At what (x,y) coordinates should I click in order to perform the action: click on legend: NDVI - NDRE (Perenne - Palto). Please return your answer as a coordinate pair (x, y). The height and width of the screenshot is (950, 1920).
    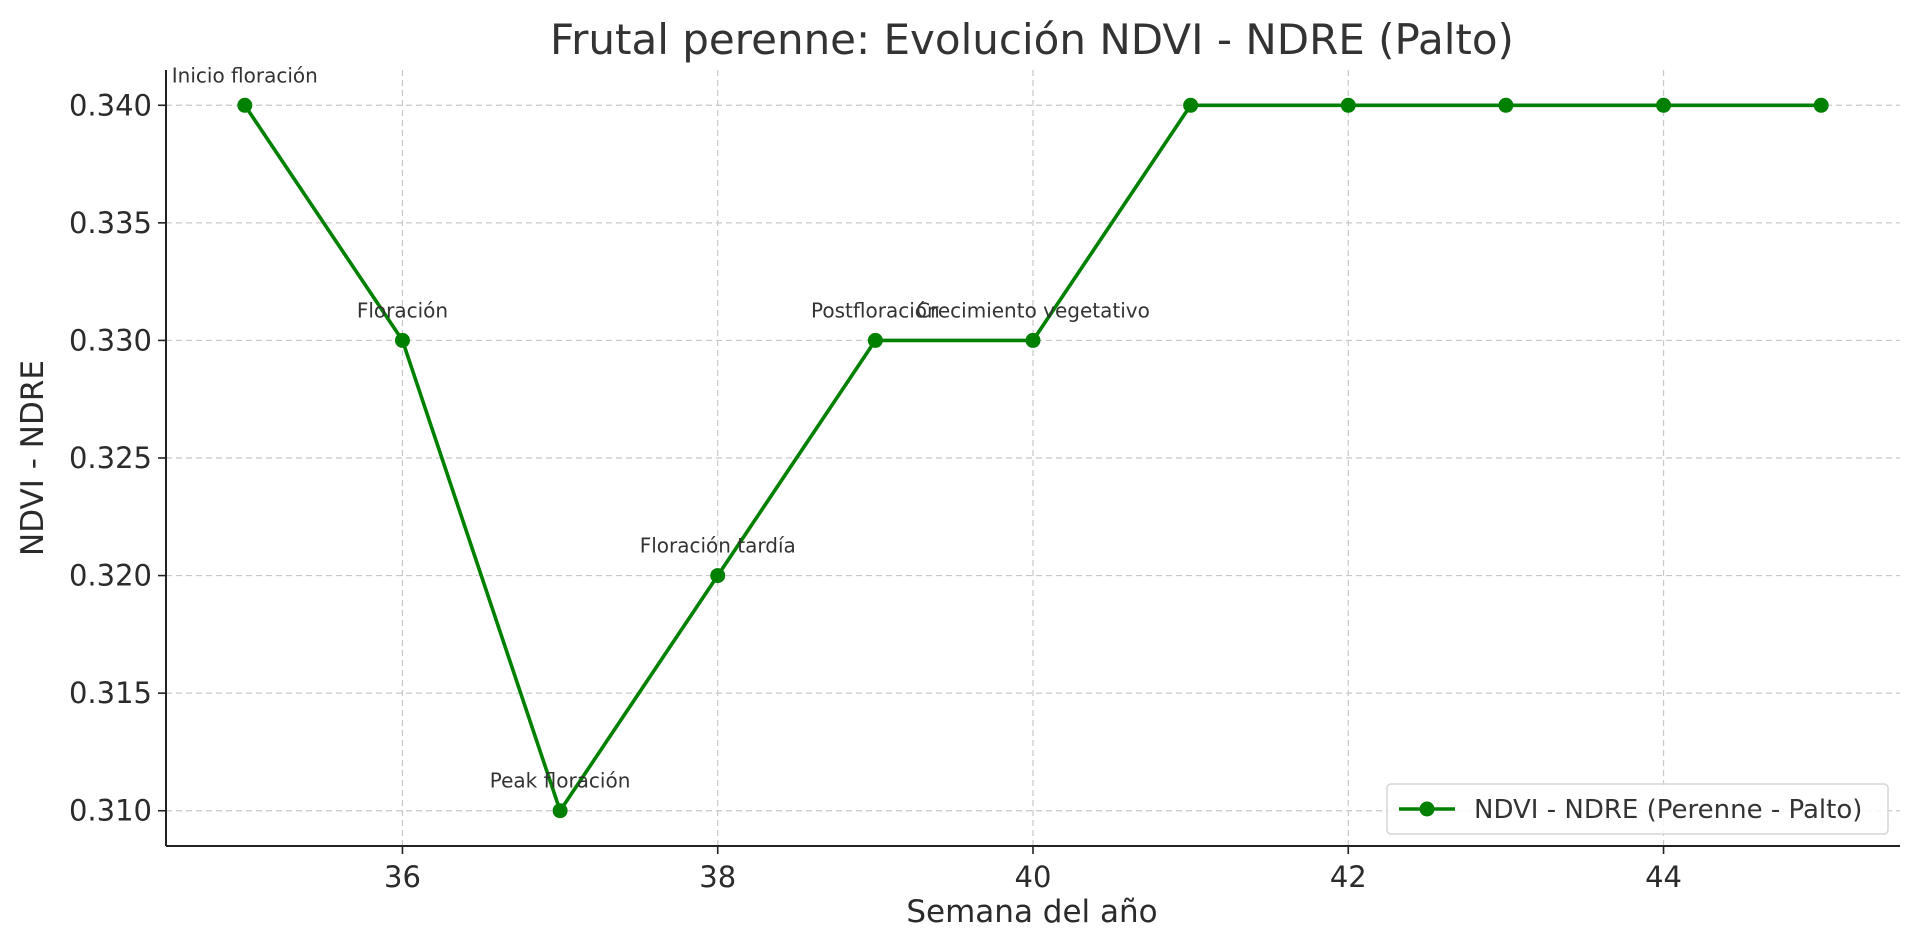
    Looking at the image, I should click on (1637, 809).